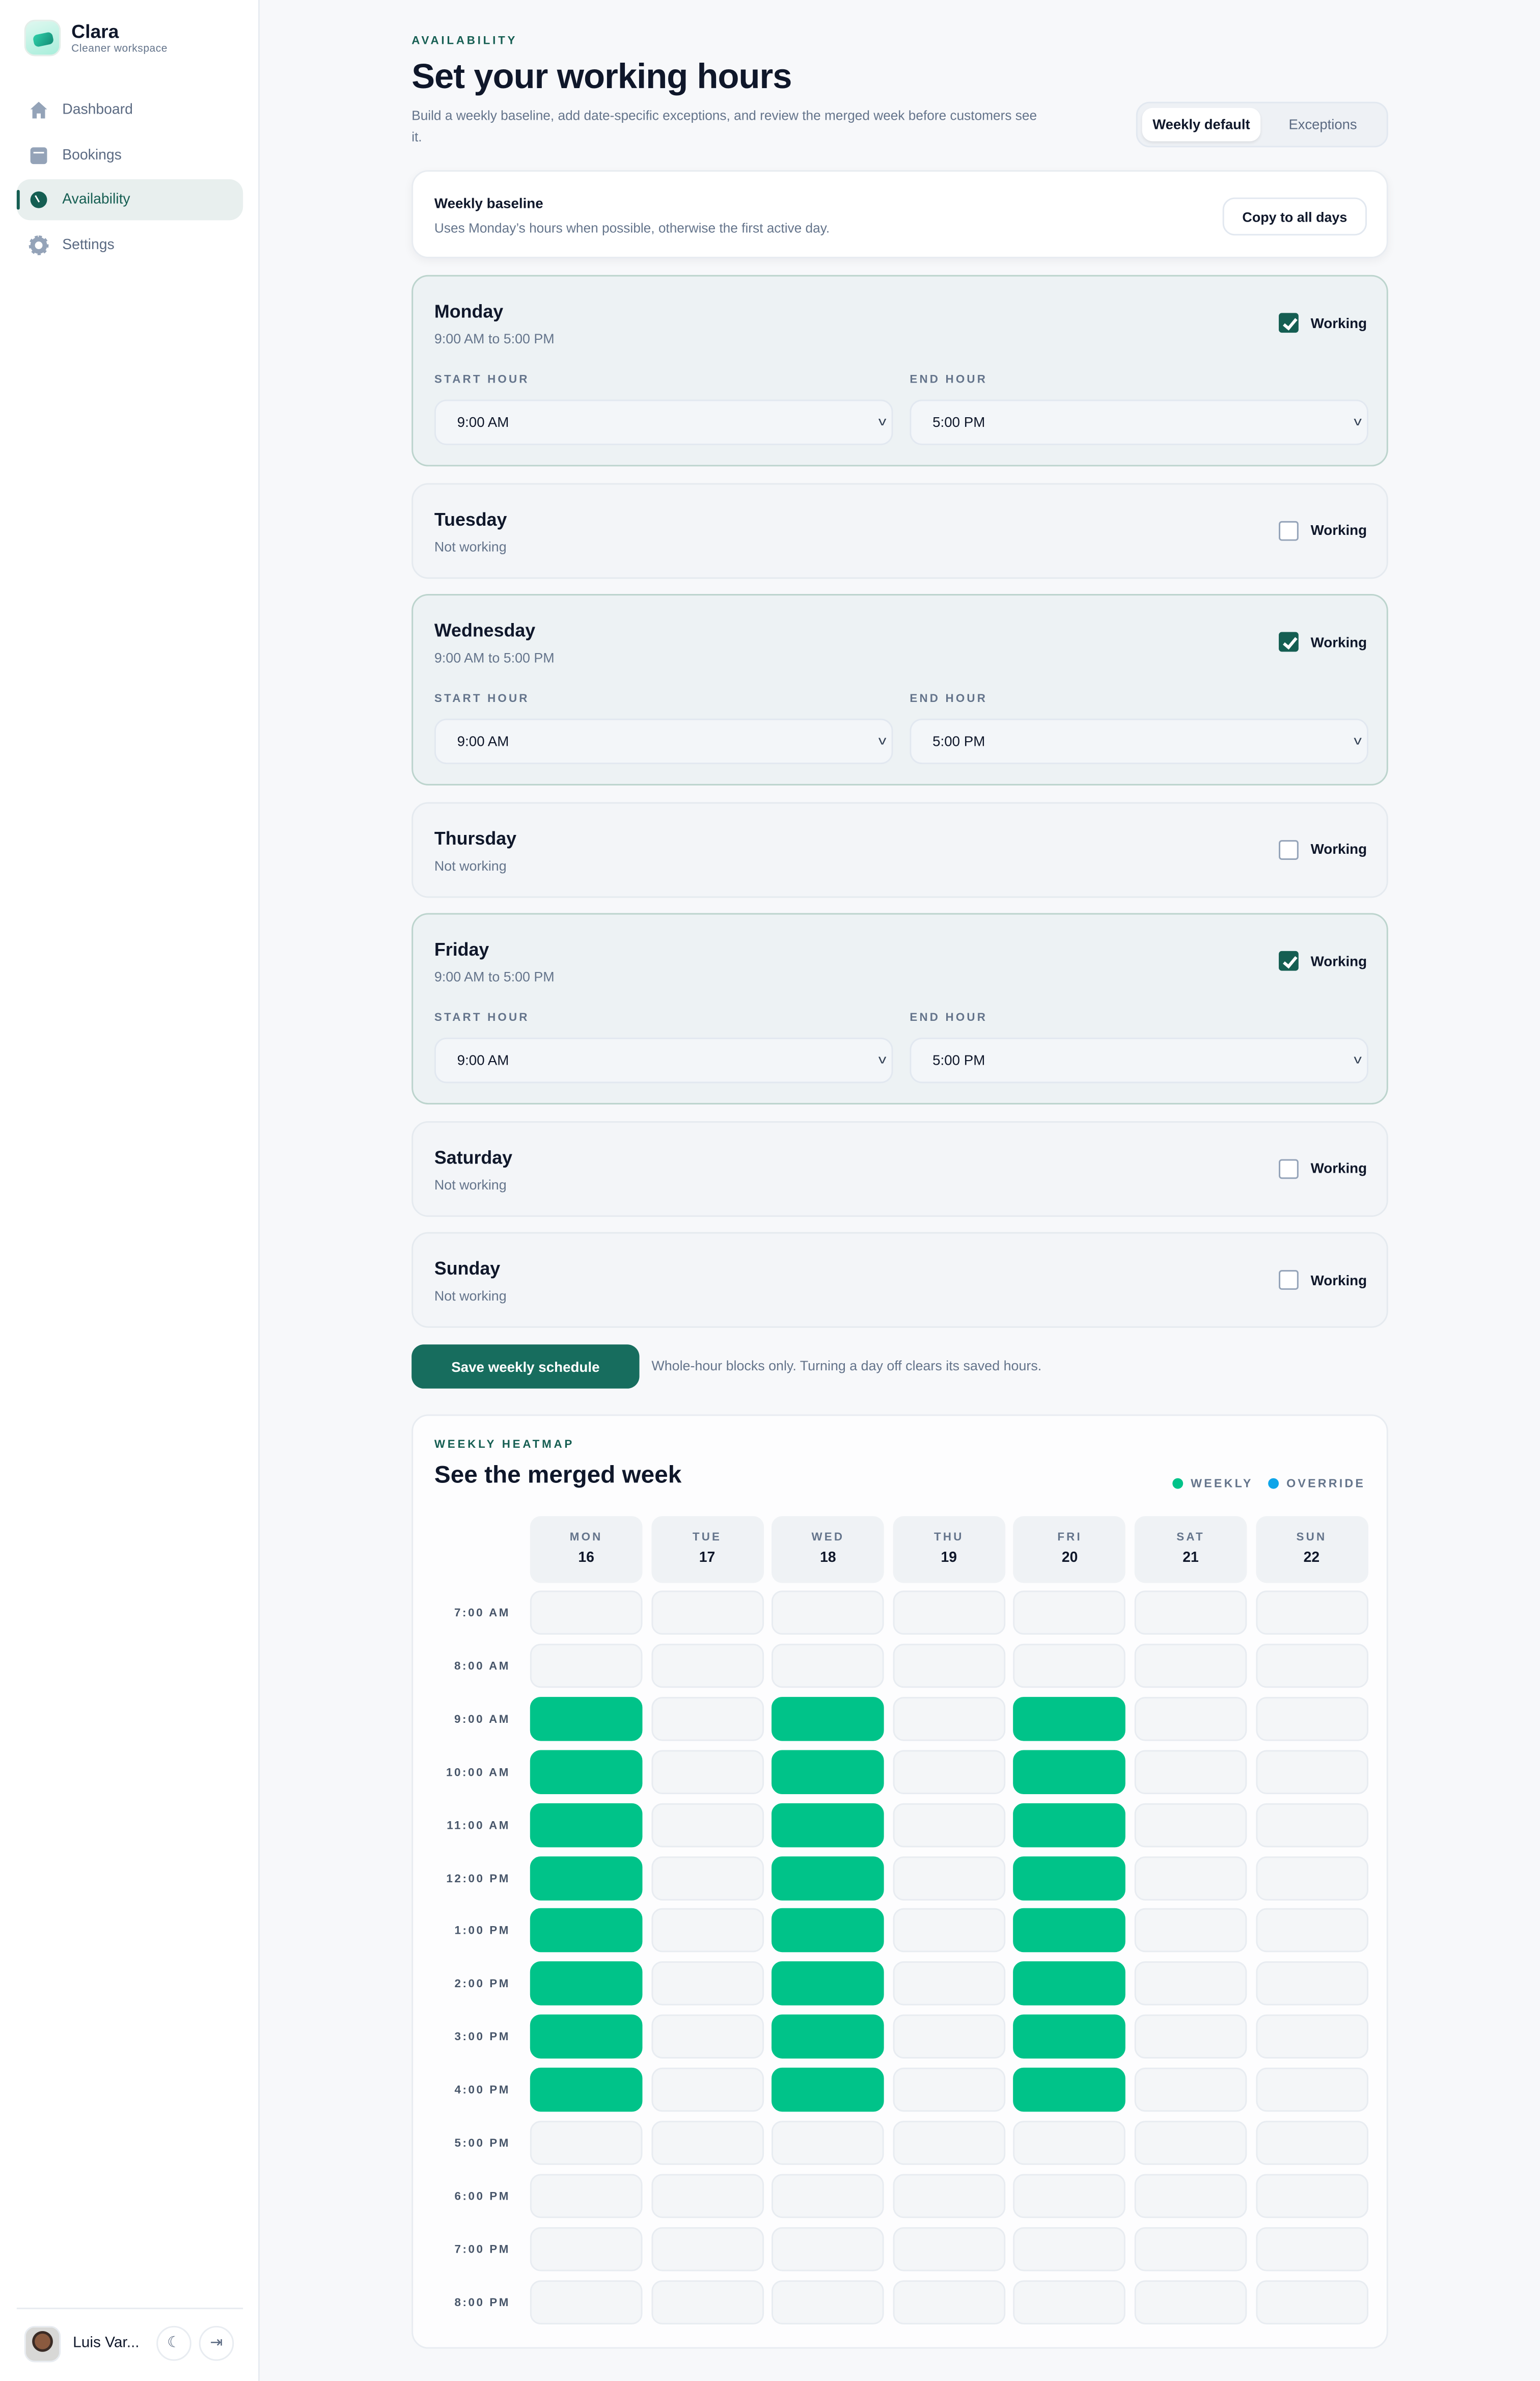 The width and height of the screenshot is (1540, 2381). Describe the element at coordinates (42, 38) in the screenshot. I see `logo` at that location.